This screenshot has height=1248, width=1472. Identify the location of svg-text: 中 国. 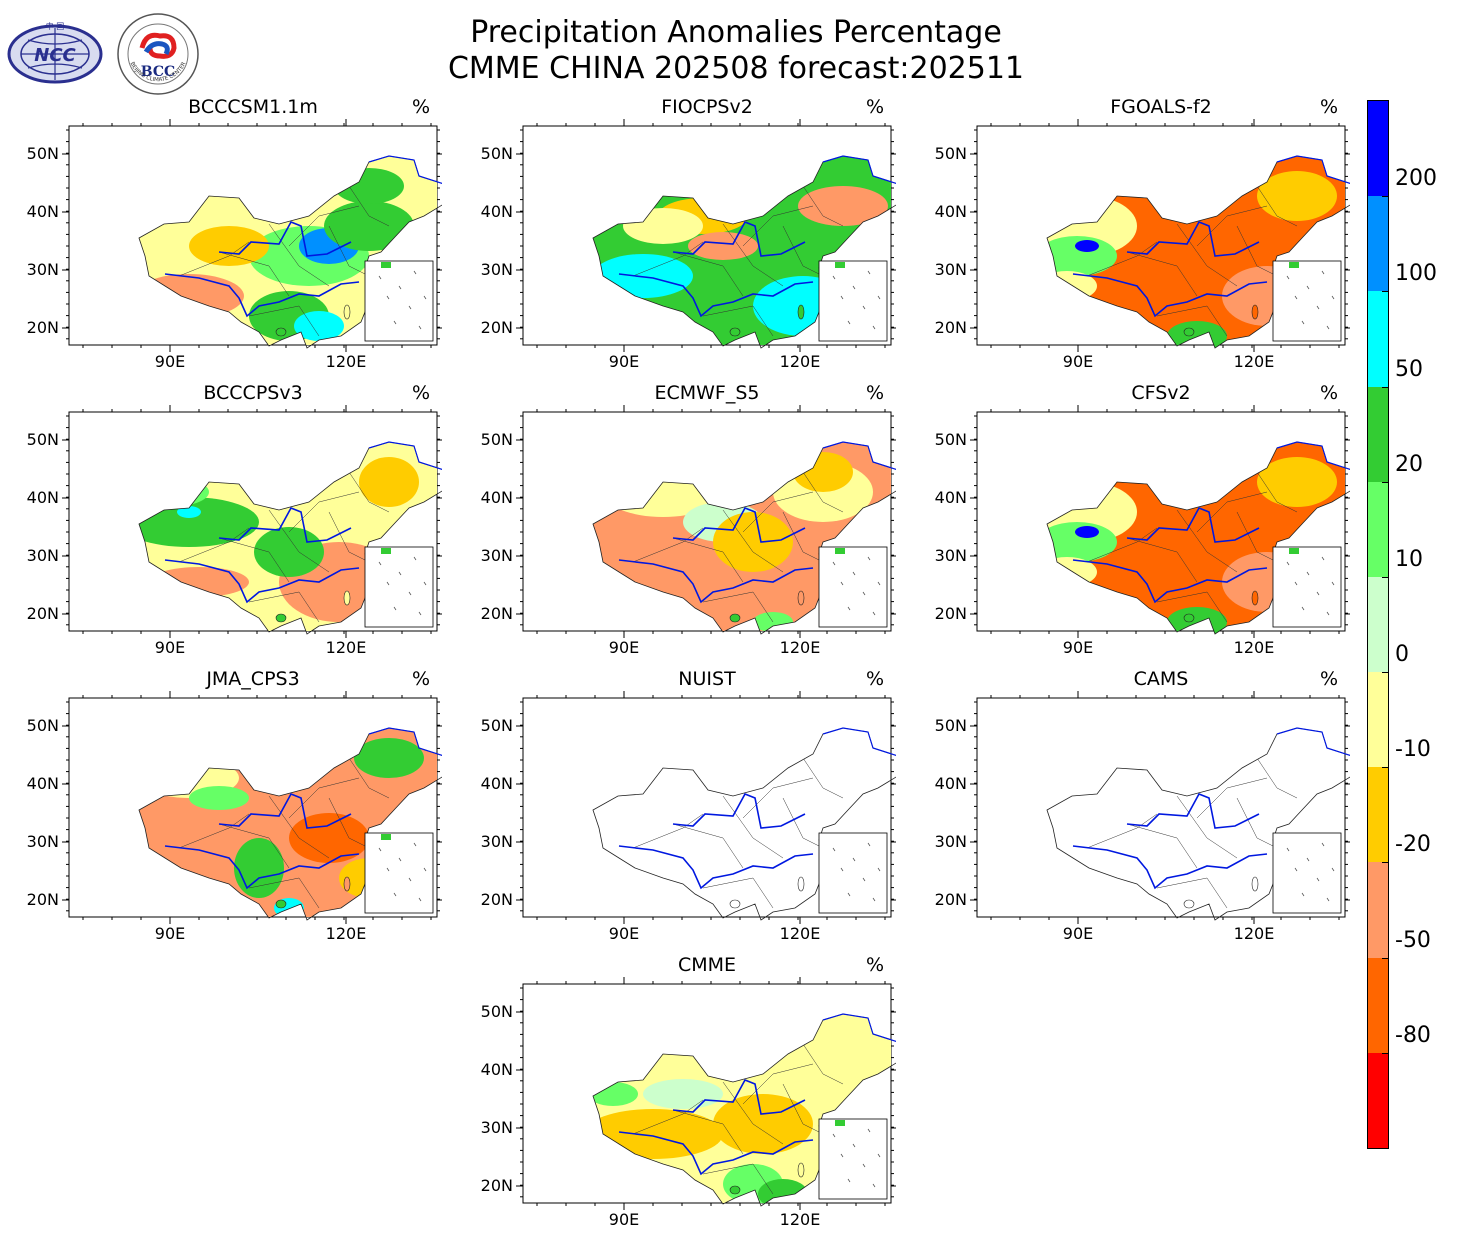
(55, 26).